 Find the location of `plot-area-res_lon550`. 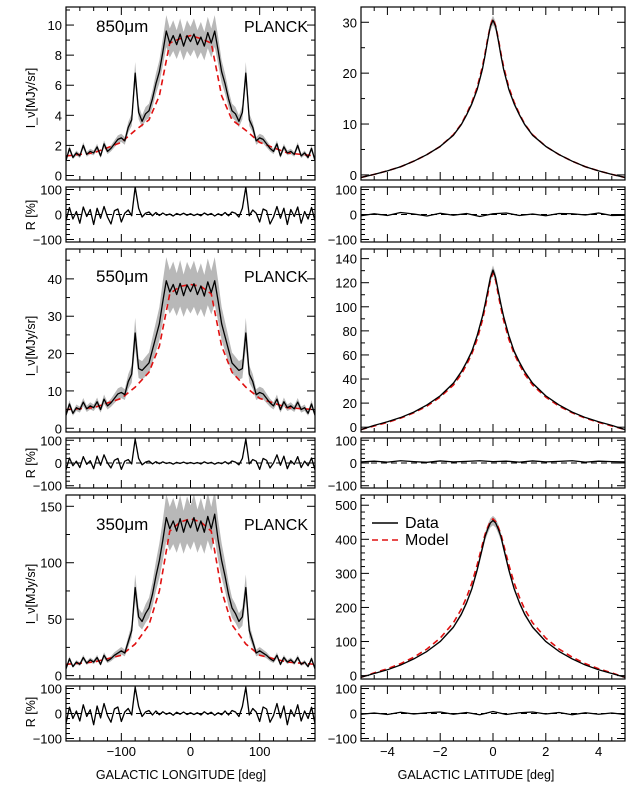

plot-area-res_lon550 is located at coordinates (190, 454).